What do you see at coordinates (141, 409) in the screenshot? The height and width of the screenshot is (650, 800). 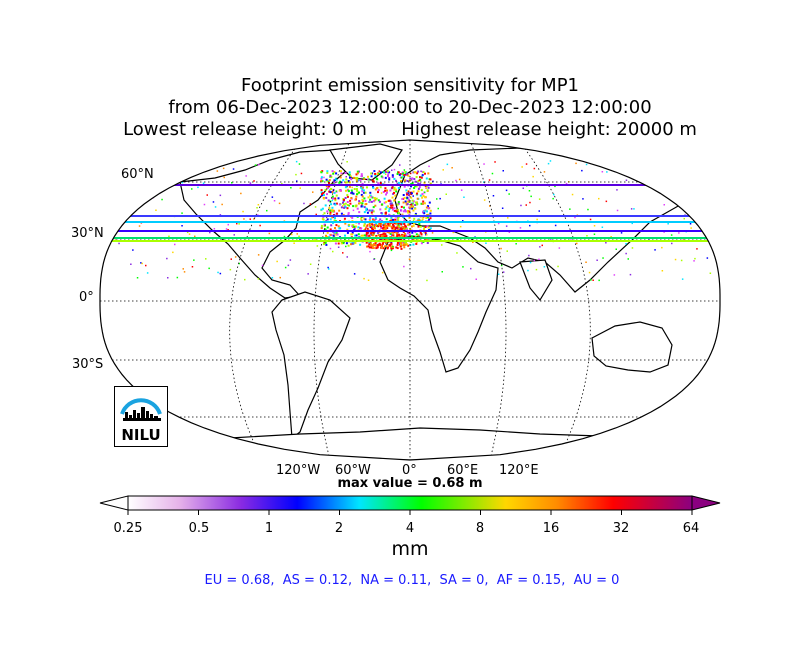 I see `nilu-logo-graphic` at bounding box center [141, 409].